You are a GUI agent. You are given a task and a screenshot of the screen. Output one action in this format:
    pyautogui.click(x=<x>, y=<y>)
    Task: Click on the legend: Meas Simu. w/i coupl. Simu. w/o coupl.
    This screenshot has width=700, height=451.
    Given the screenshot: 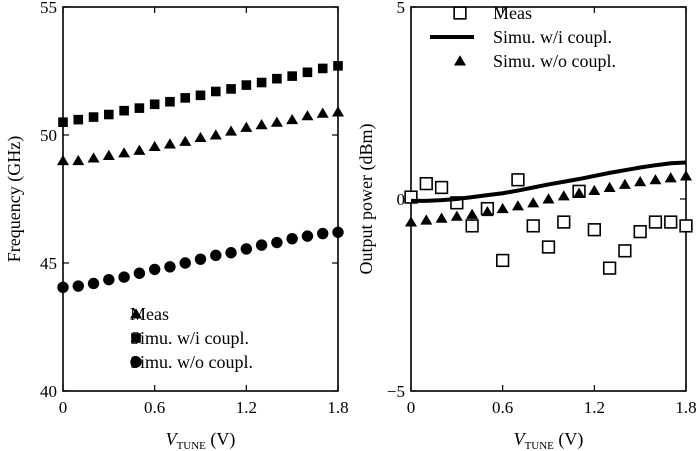 What is the action you would take?
    pyautogui.click(x=191, y=338)
    